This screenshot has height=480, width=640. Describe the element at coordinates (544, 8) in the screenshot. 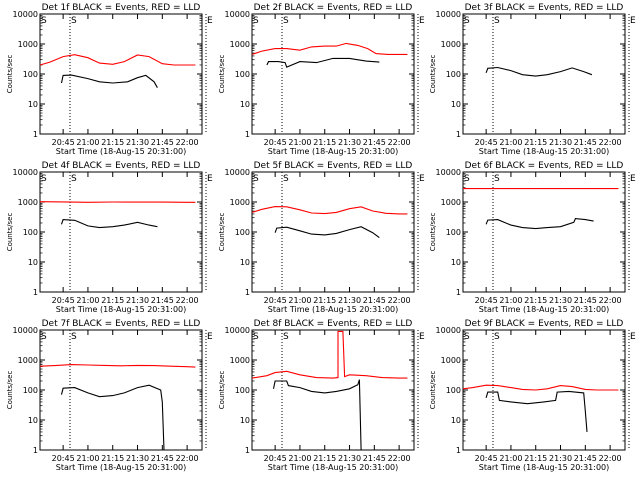

I see `chart-title: Det 3f BLACK = Events, RED = LLD` at that location.